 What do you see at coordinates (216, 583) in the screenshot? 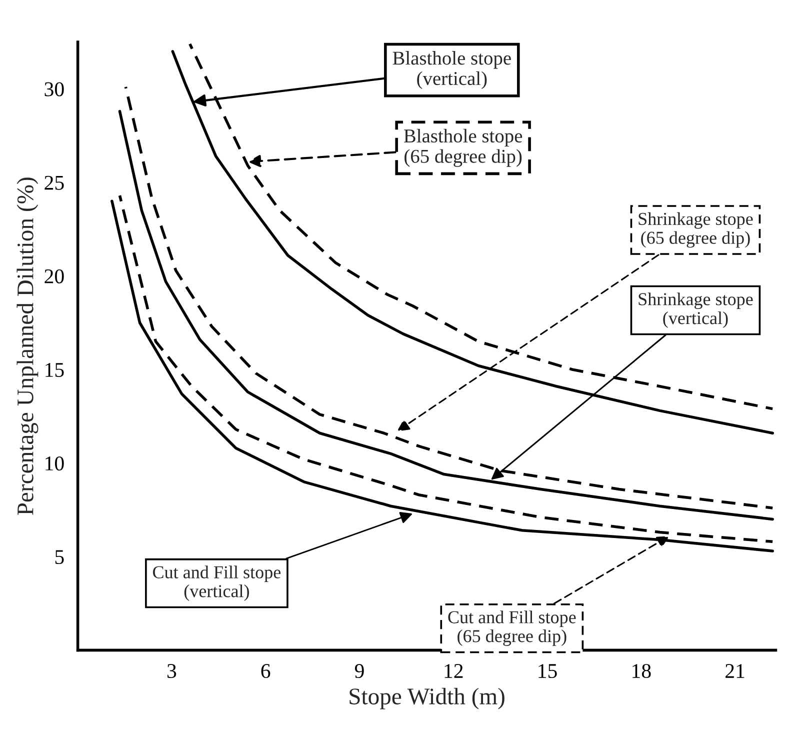
I see `annotation: Cut and Fill stope (vertical)` at bounding box center [216, 583].